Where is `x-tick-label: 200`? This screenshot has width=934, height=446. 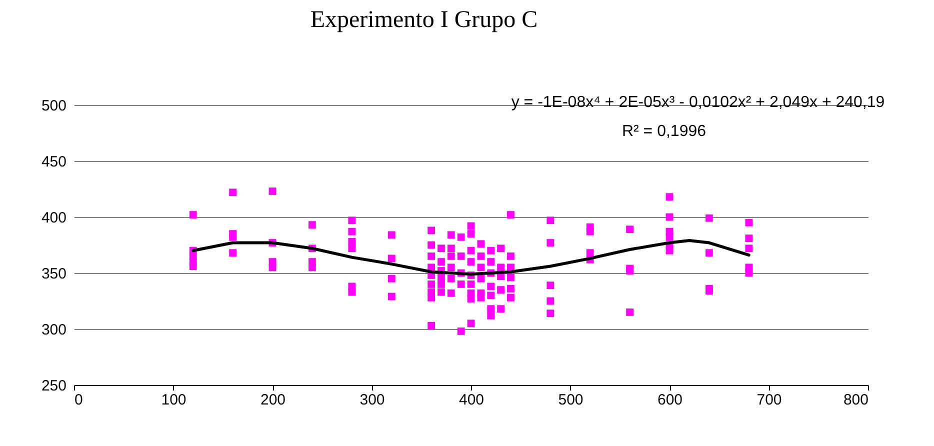 x-tick-label: 200 is located at coordinates (273, 400).